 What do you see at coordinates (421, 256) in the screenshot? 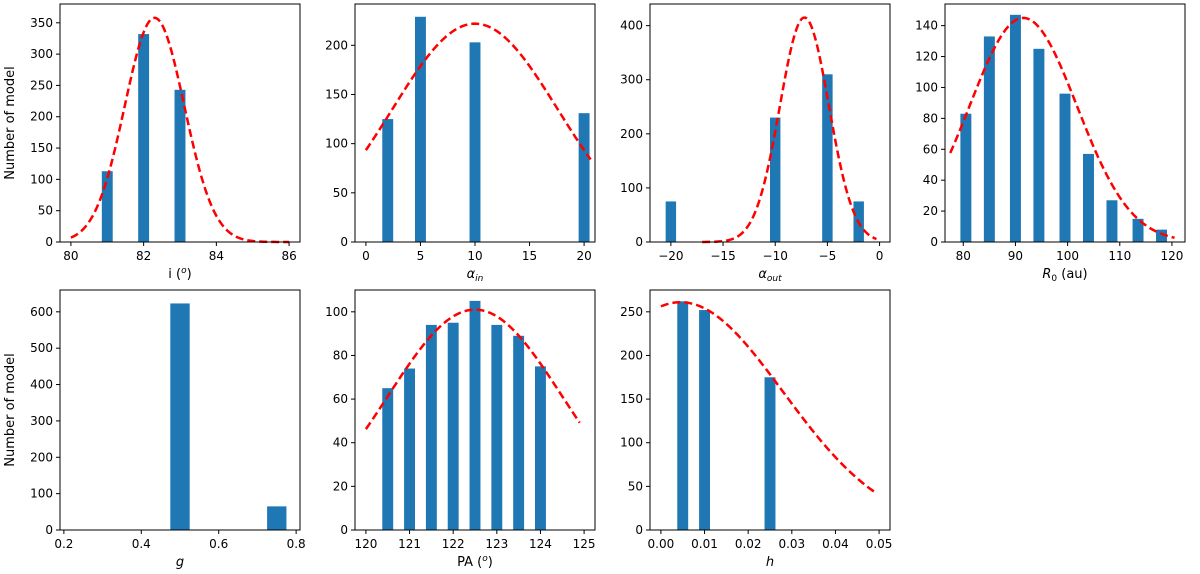
I see `x-tick-label: 5` at bounding box center [421, 256].